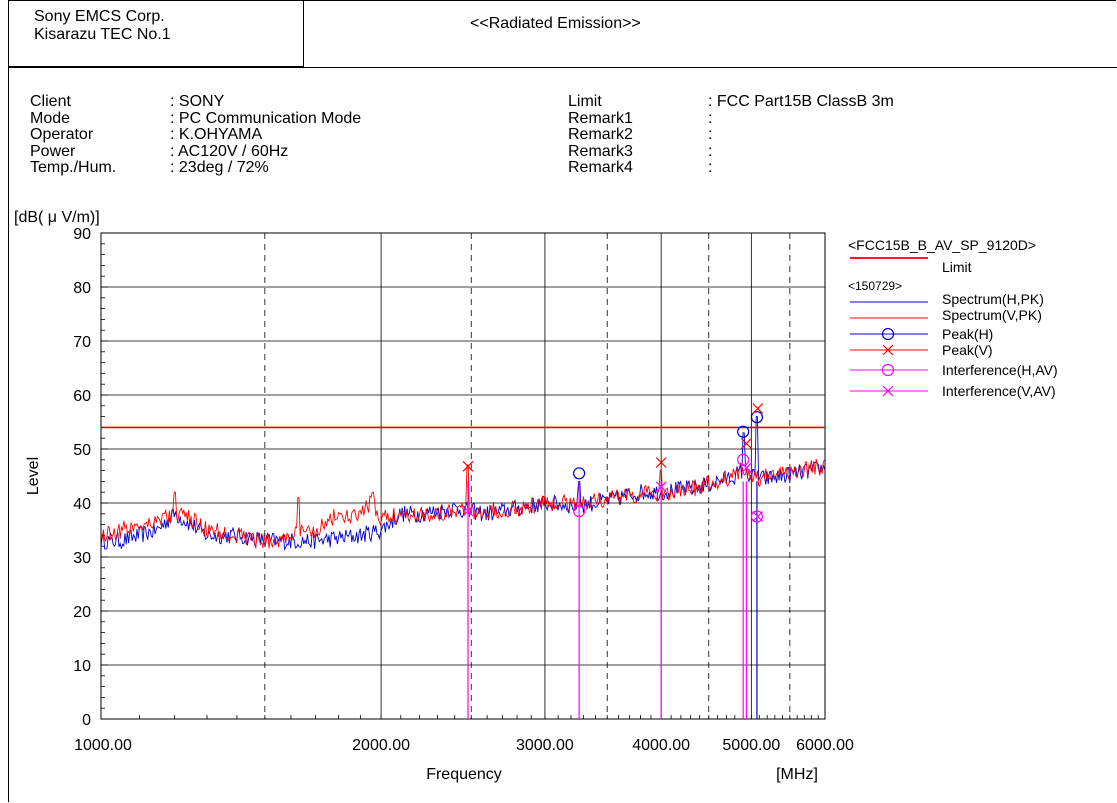  I want to click on info-value: : K.OHYAMA, so click(216, 134).